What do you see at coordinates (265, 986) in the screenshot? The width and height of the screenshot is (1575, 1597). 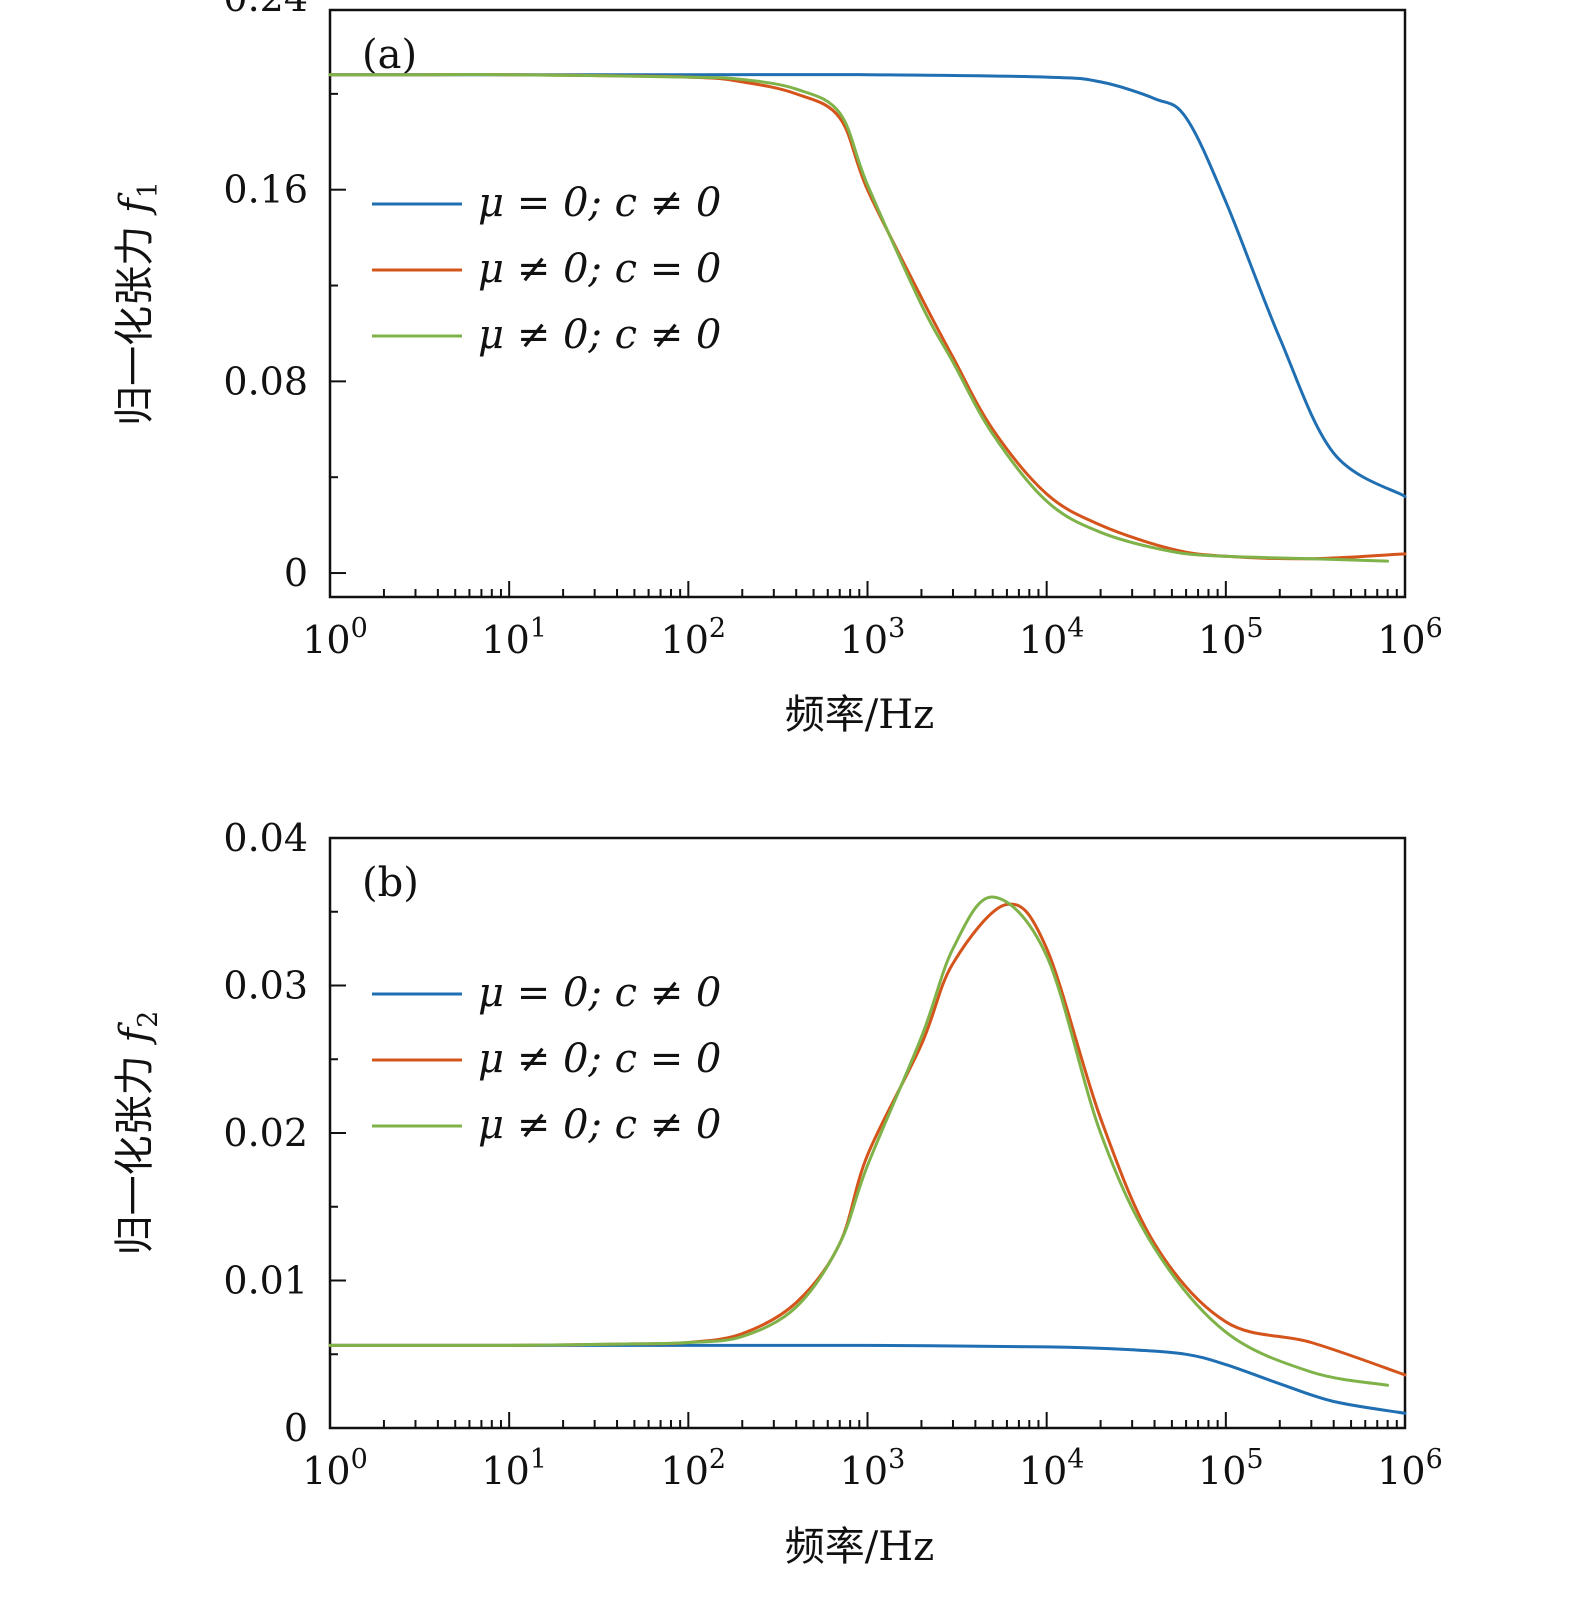 I see `y-tick-label: 0.03` at bounding box center [265, 986].